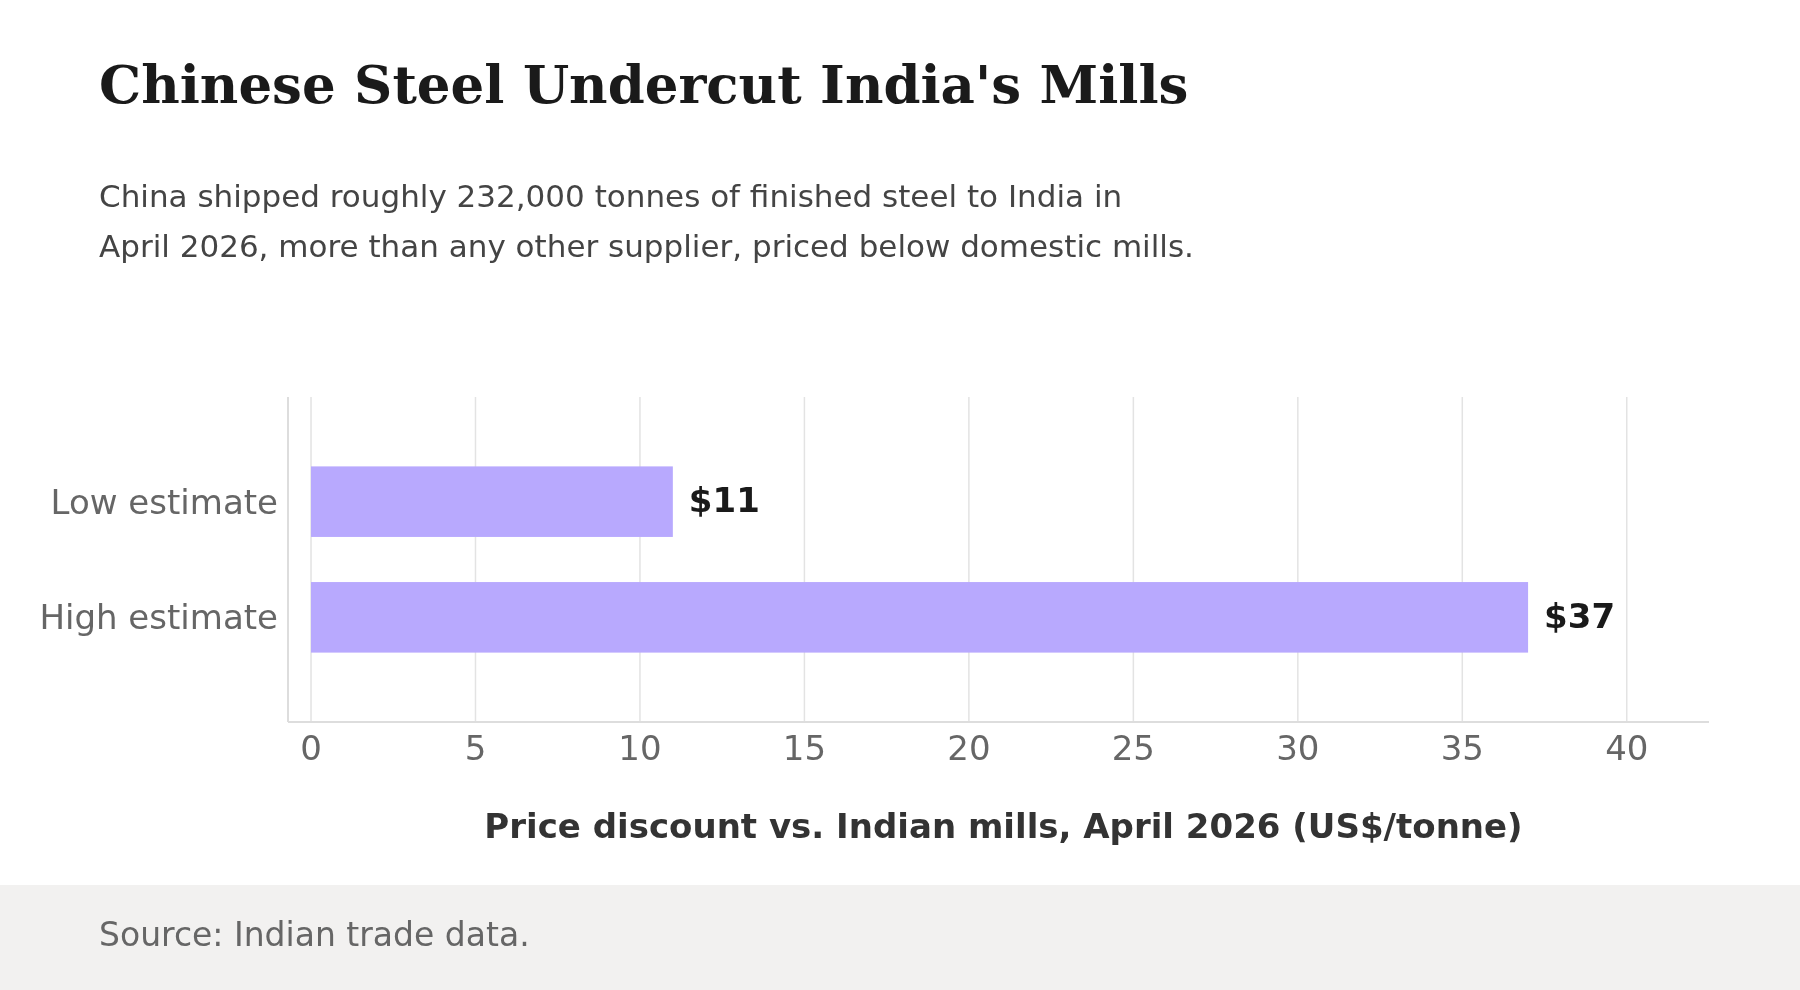 The height and width of the screenshot is (990, 1800). Describe the element at coordinates (1003, 826) in the screenshot. I see `x-axis-title: Price discount vs. Indian mills, April 2026 (US$/tonne)` at that location.